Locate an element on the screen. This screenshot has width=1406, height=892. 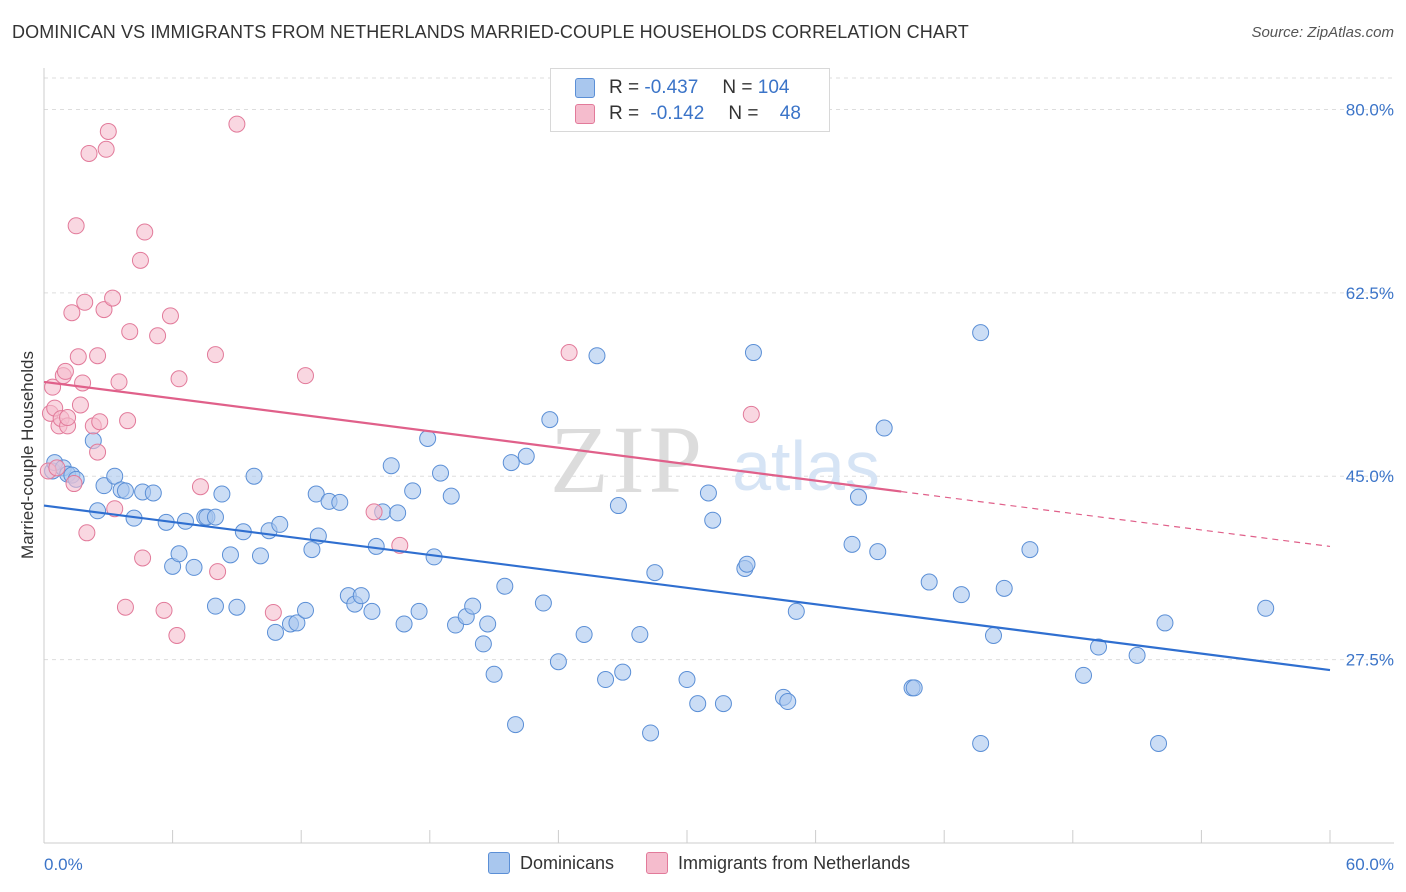
legend-item-netherlands: Immigrants from Netherlands is located at coordinates (778, 863).